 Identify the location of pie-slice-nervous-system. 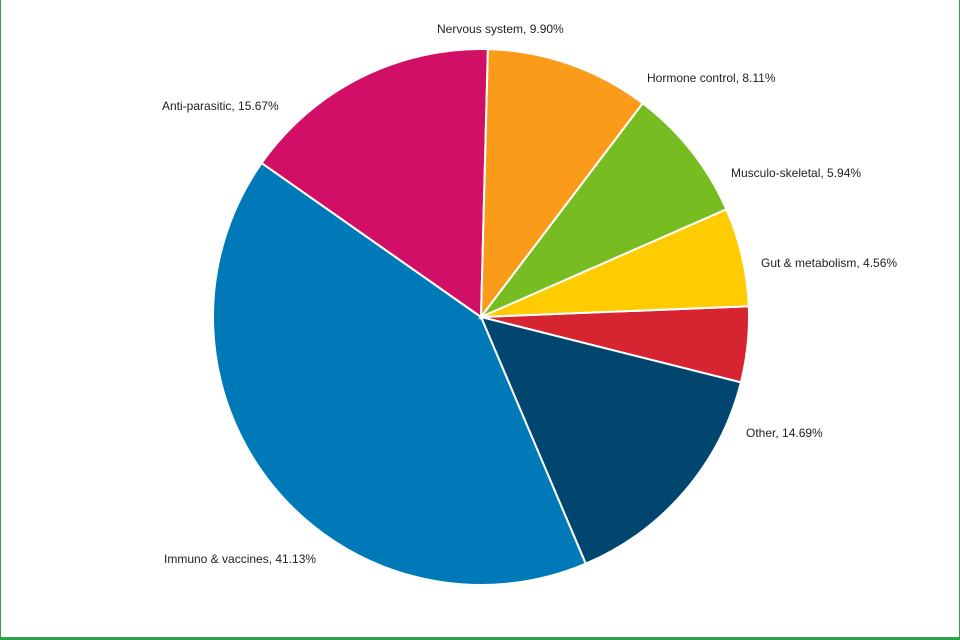
(562, 184).